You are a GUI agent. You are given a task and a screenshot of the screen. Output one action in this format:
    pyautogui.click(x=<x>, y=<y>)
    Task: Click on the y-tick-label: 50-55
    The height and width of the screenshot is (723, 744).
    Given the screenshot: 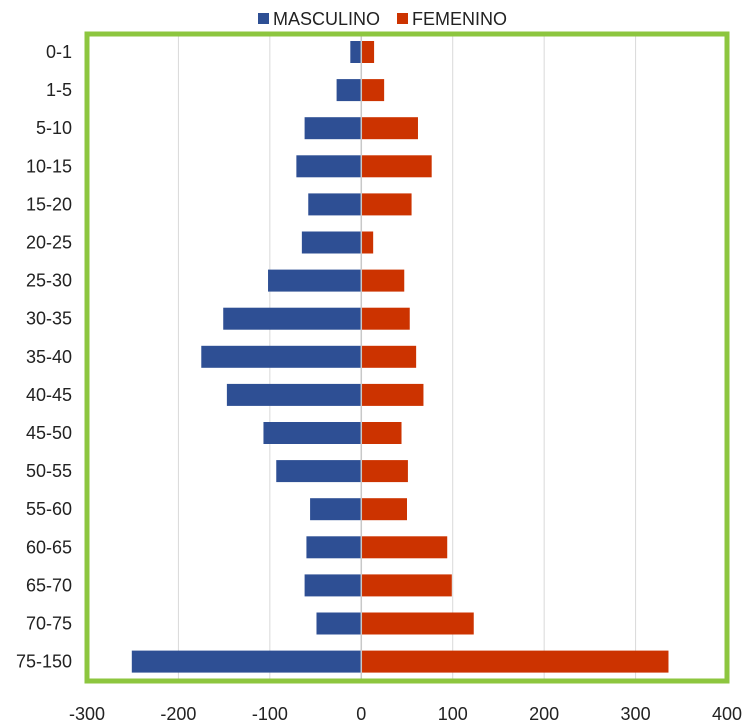 What is the action you would take?
    pyautogui.click(x=49, y=471)
    